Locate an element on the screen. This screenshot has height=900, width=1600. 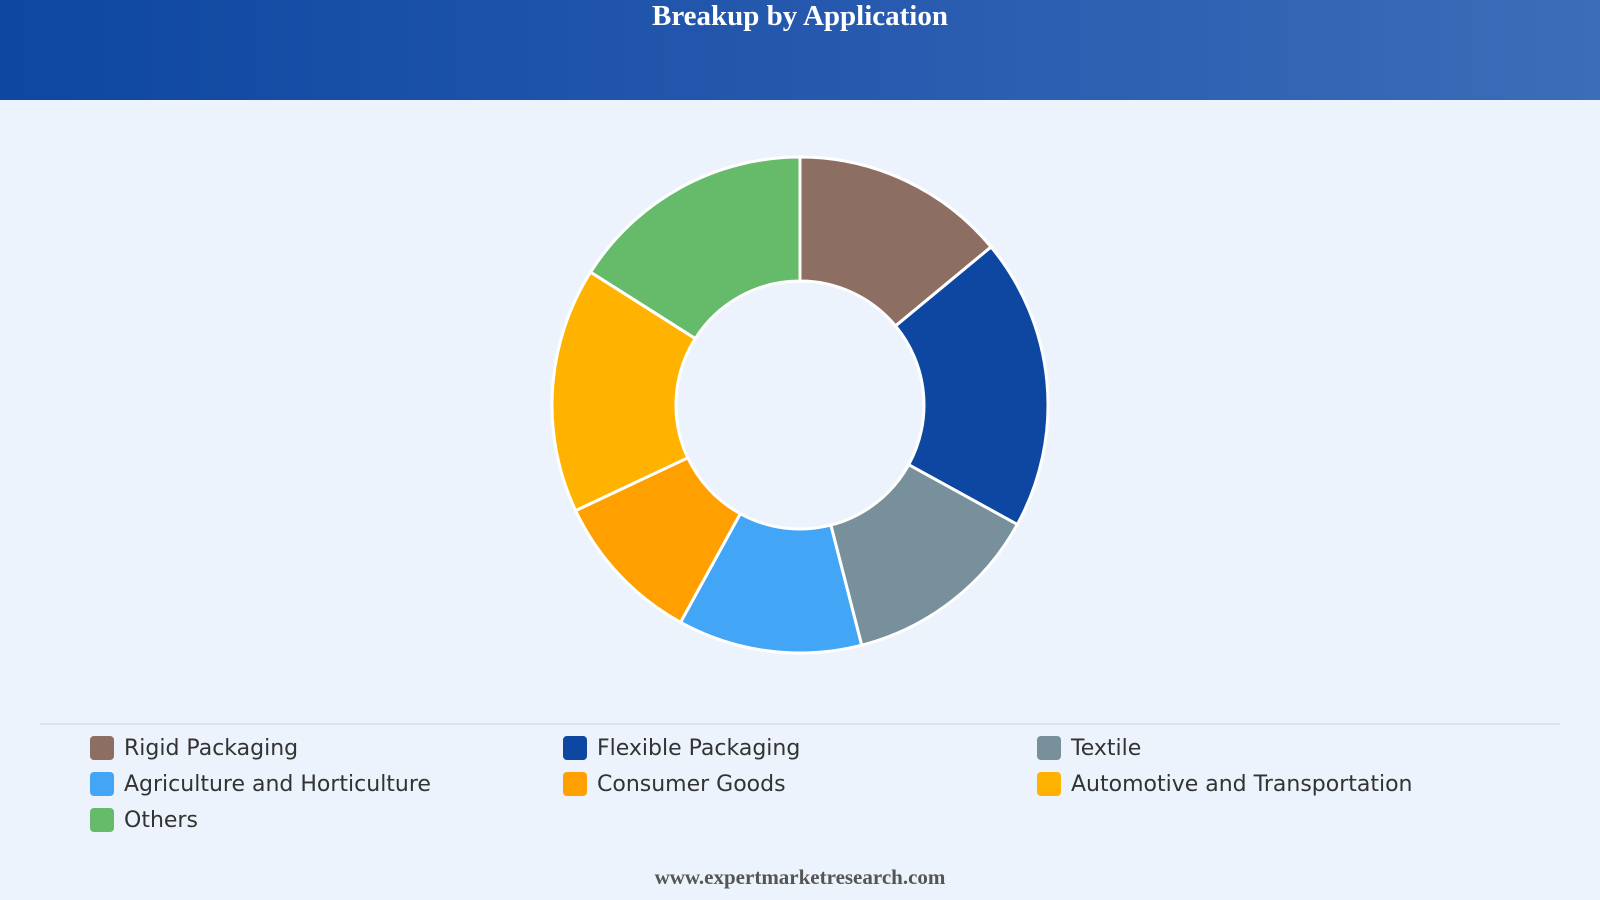
legend-label: Consumer Goods is located at coordinates (691, 784).